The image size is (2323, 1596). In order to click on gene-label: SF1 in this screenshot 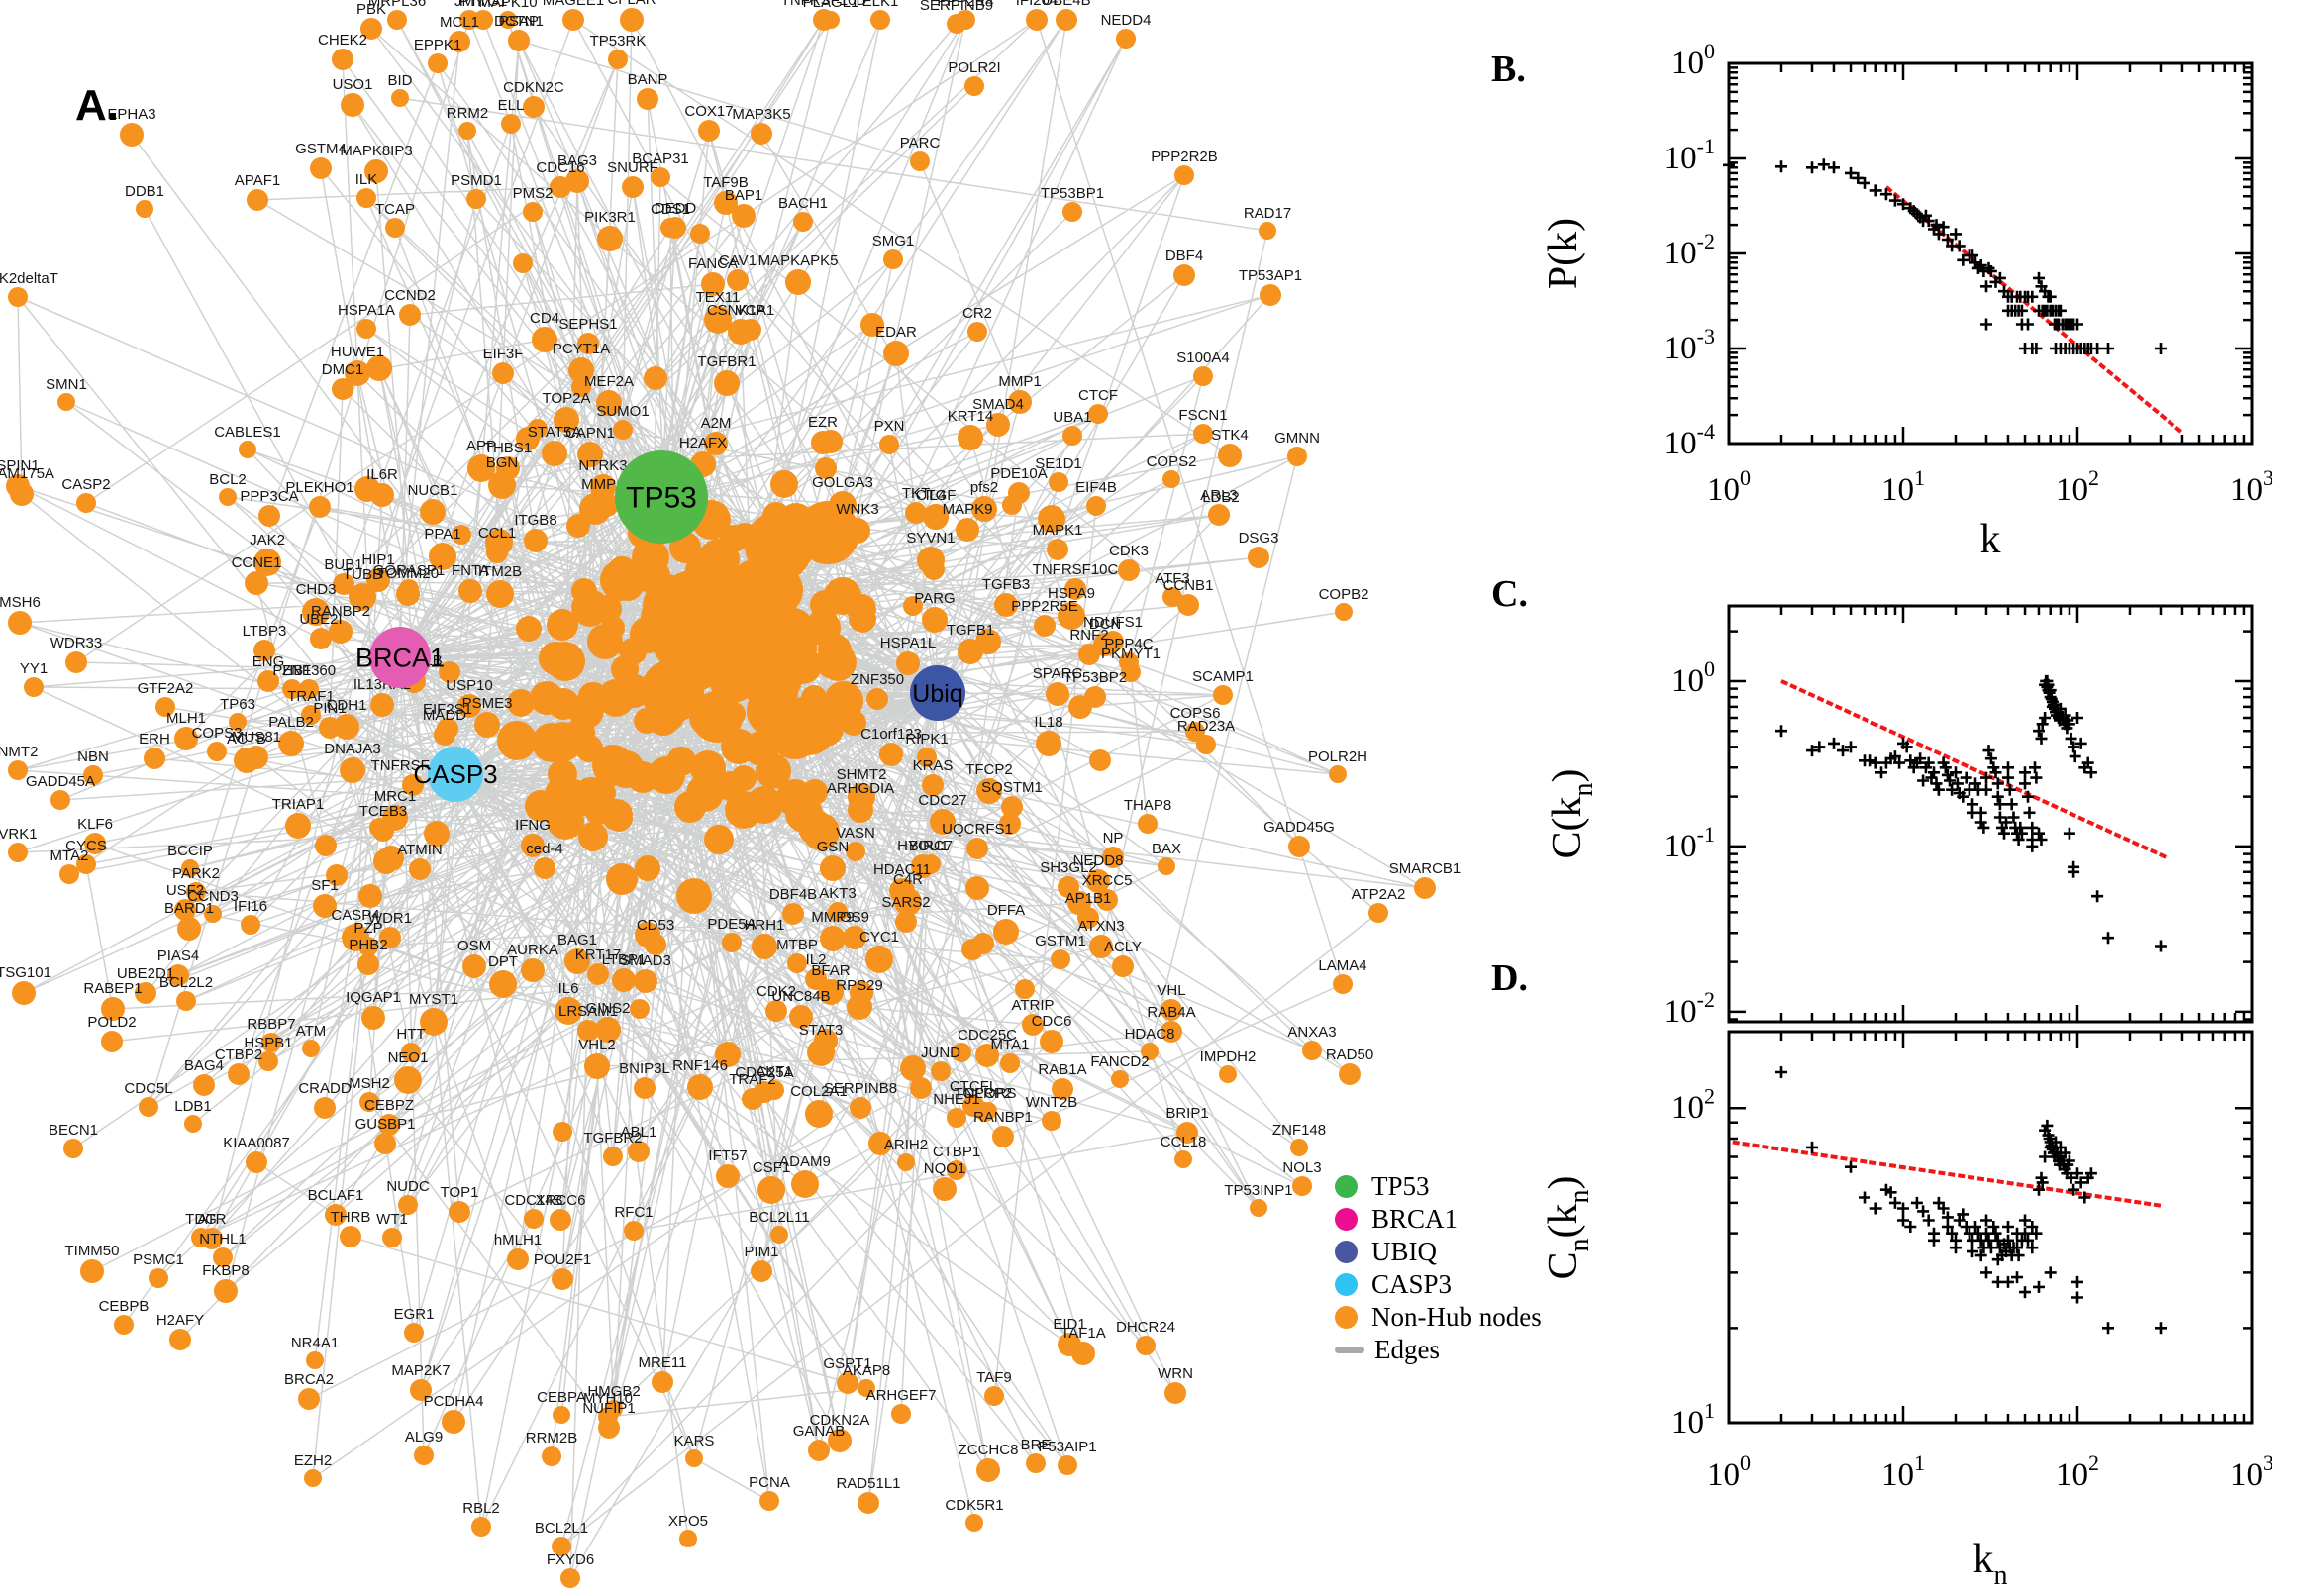, I will do `click(325, 885)`.